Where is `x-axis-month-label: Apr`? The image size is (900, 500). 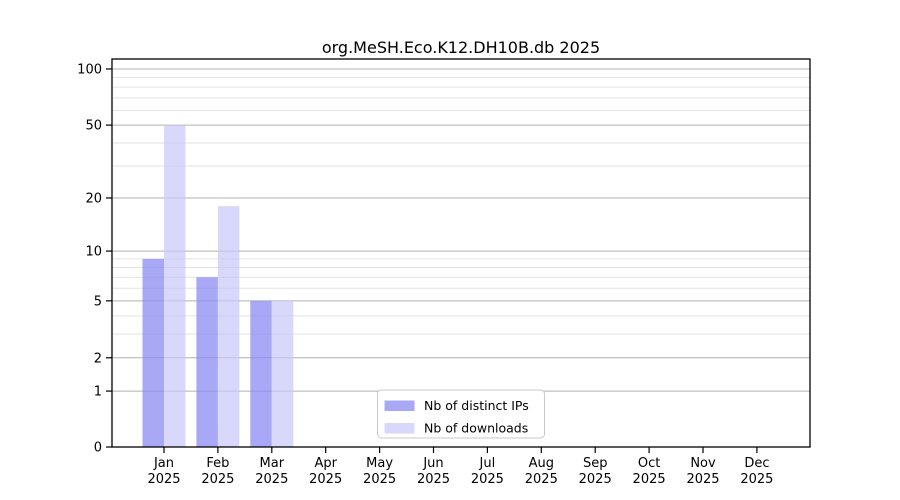
x-axis-month-label: Apr is located at coordinates (325, 463).